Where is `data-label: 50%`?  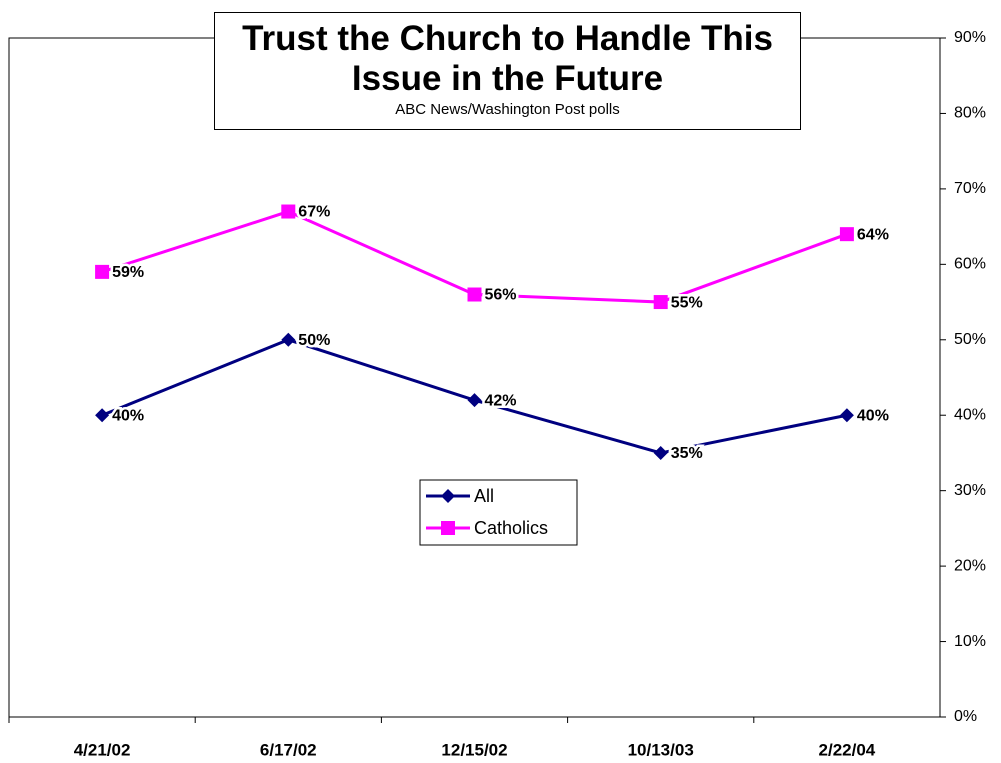 data-label: 50% is located at coordinates (314, 340).